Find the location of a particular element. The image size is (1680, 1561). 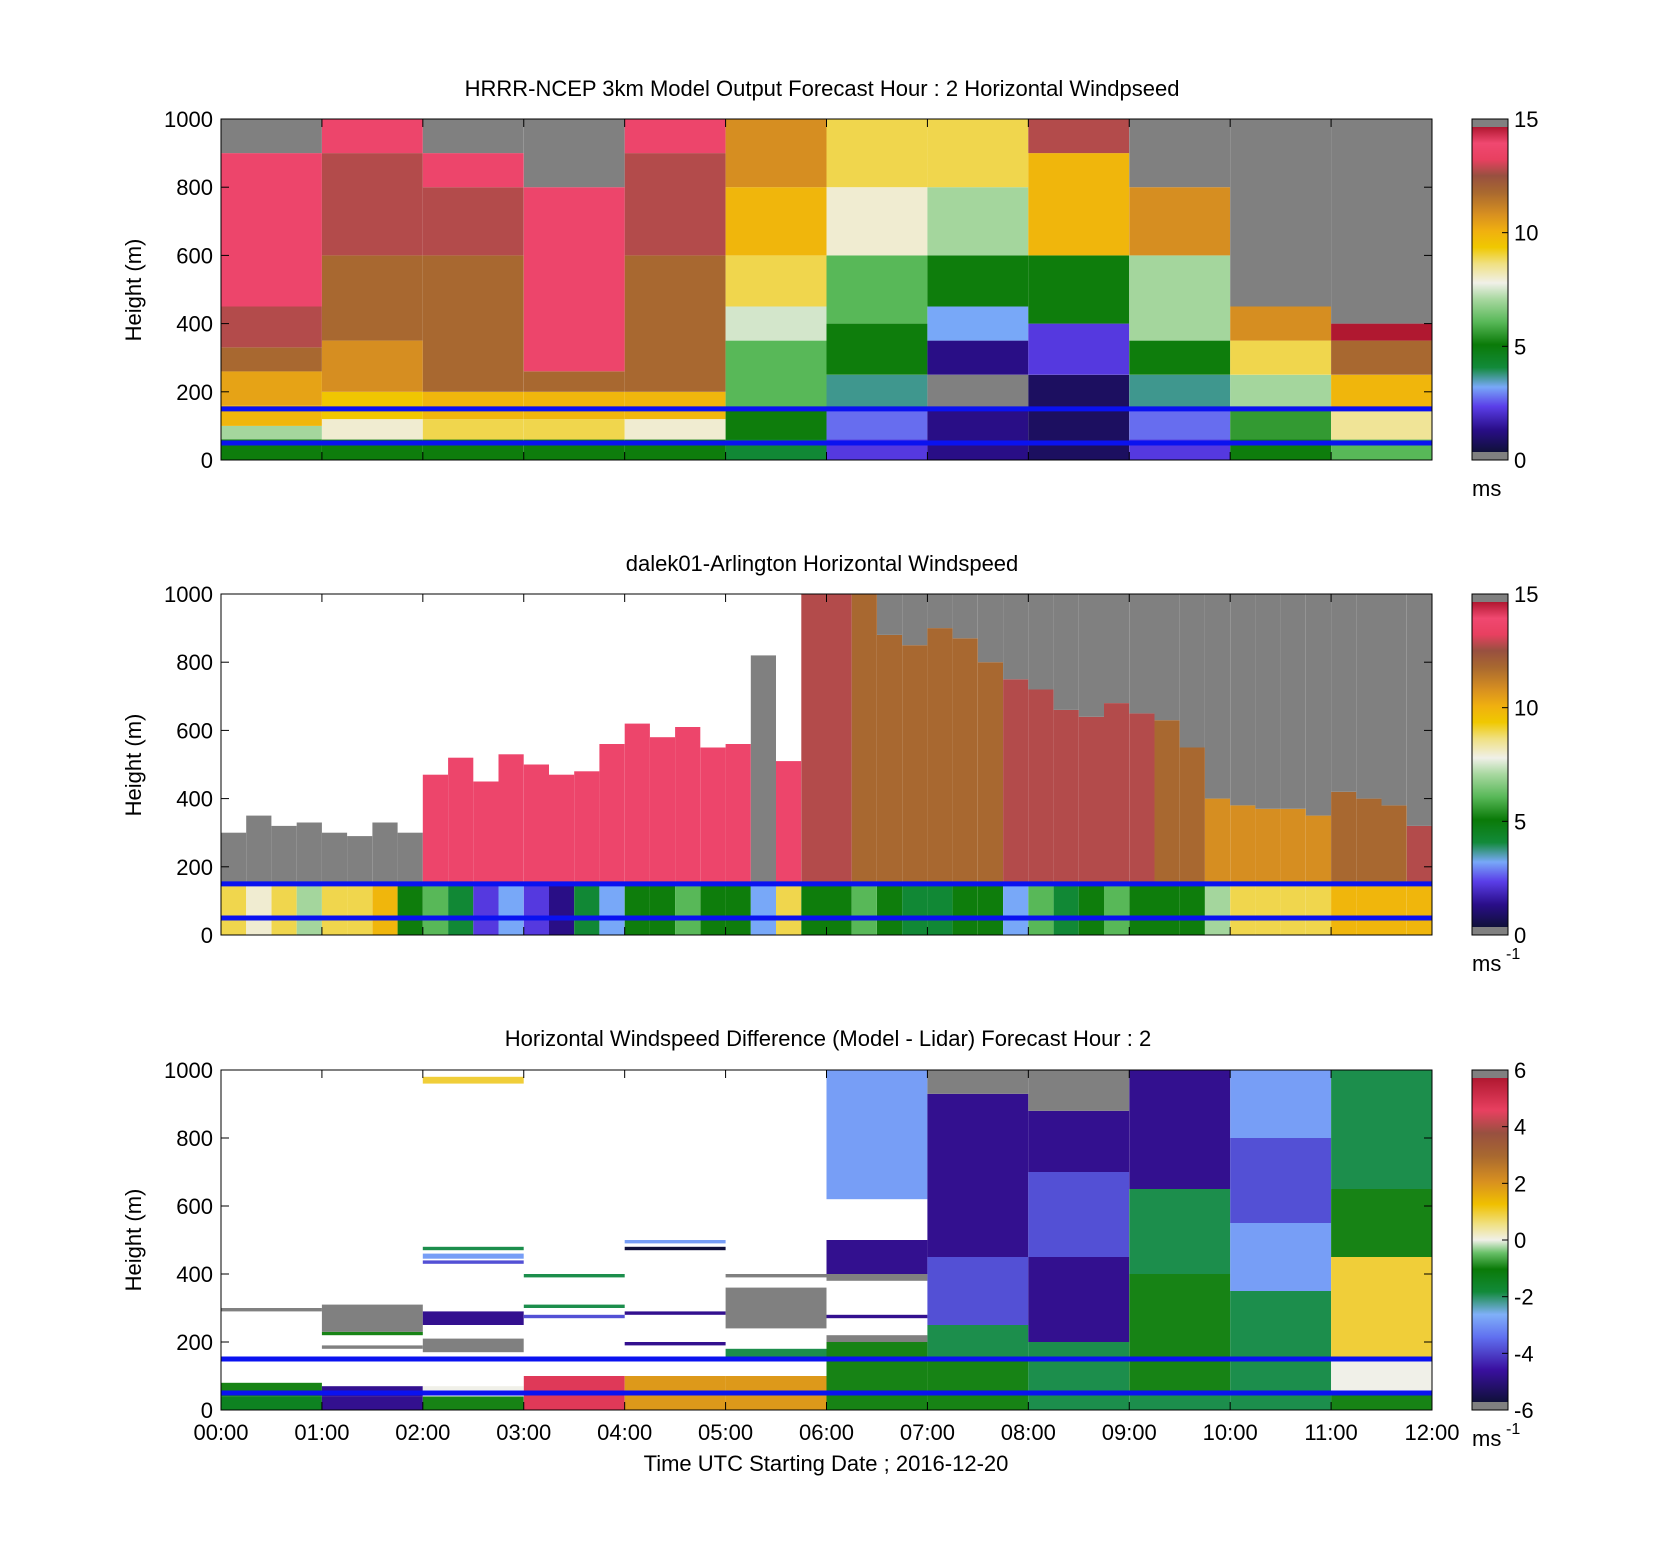

x-tick-label: 10:00 is located at coordinates (1230, 1432).